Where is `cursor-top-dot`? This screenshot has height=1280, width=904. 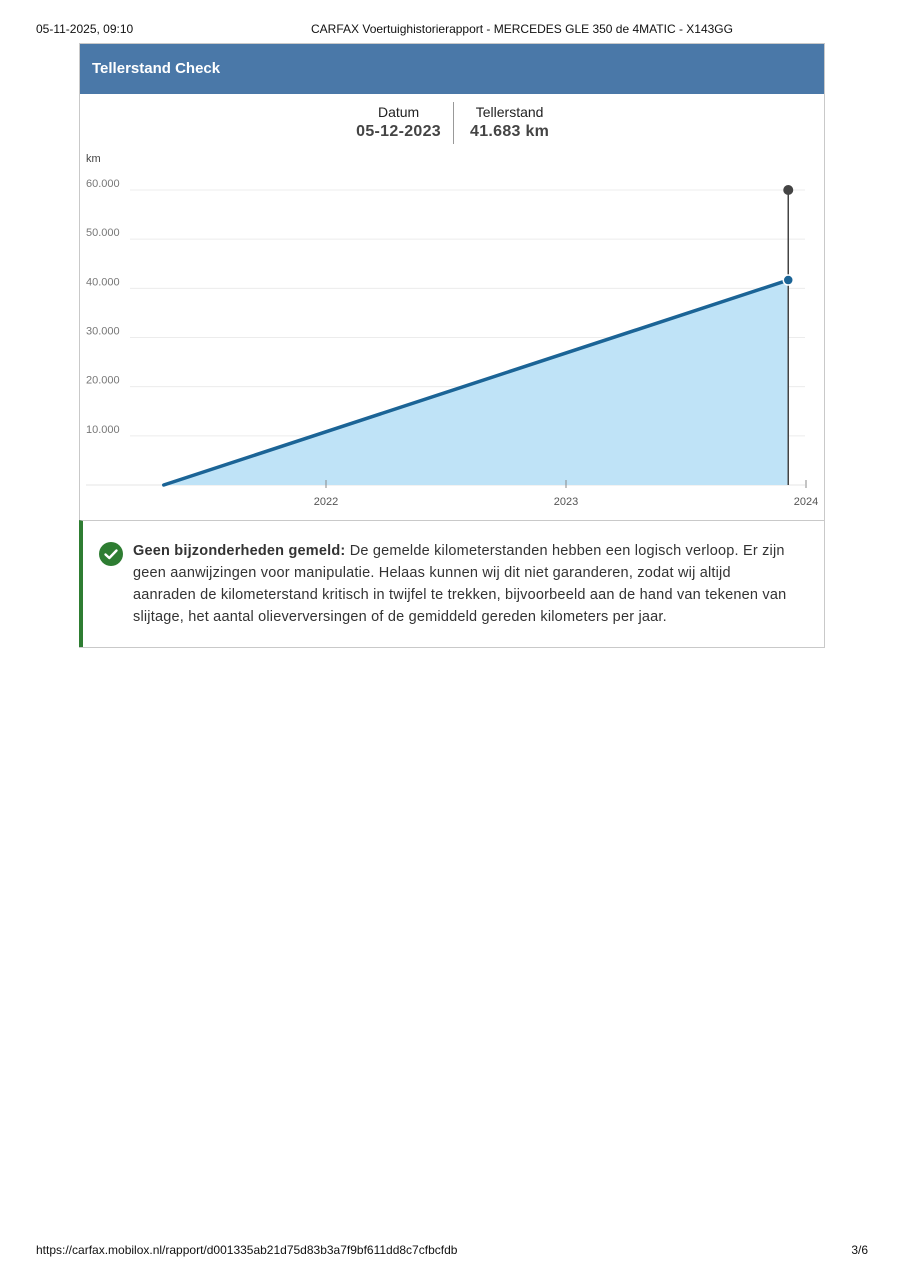 cursor-top-dot is located at coordinates (788, 190).